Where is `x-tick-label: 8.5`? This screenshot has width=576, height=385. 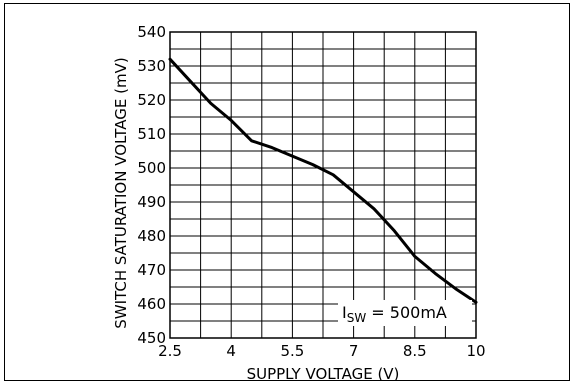
x-tick-label: 8.5 is located at coordinates (415, 351).